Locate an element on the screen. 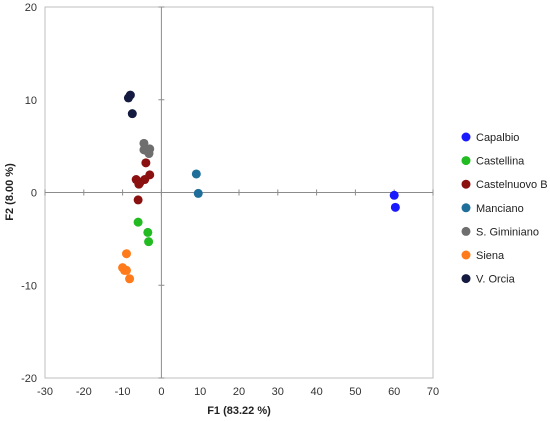 This screenshot has height=421, width=550. x-tick-label: 30 is located at coordinates (278, 392).